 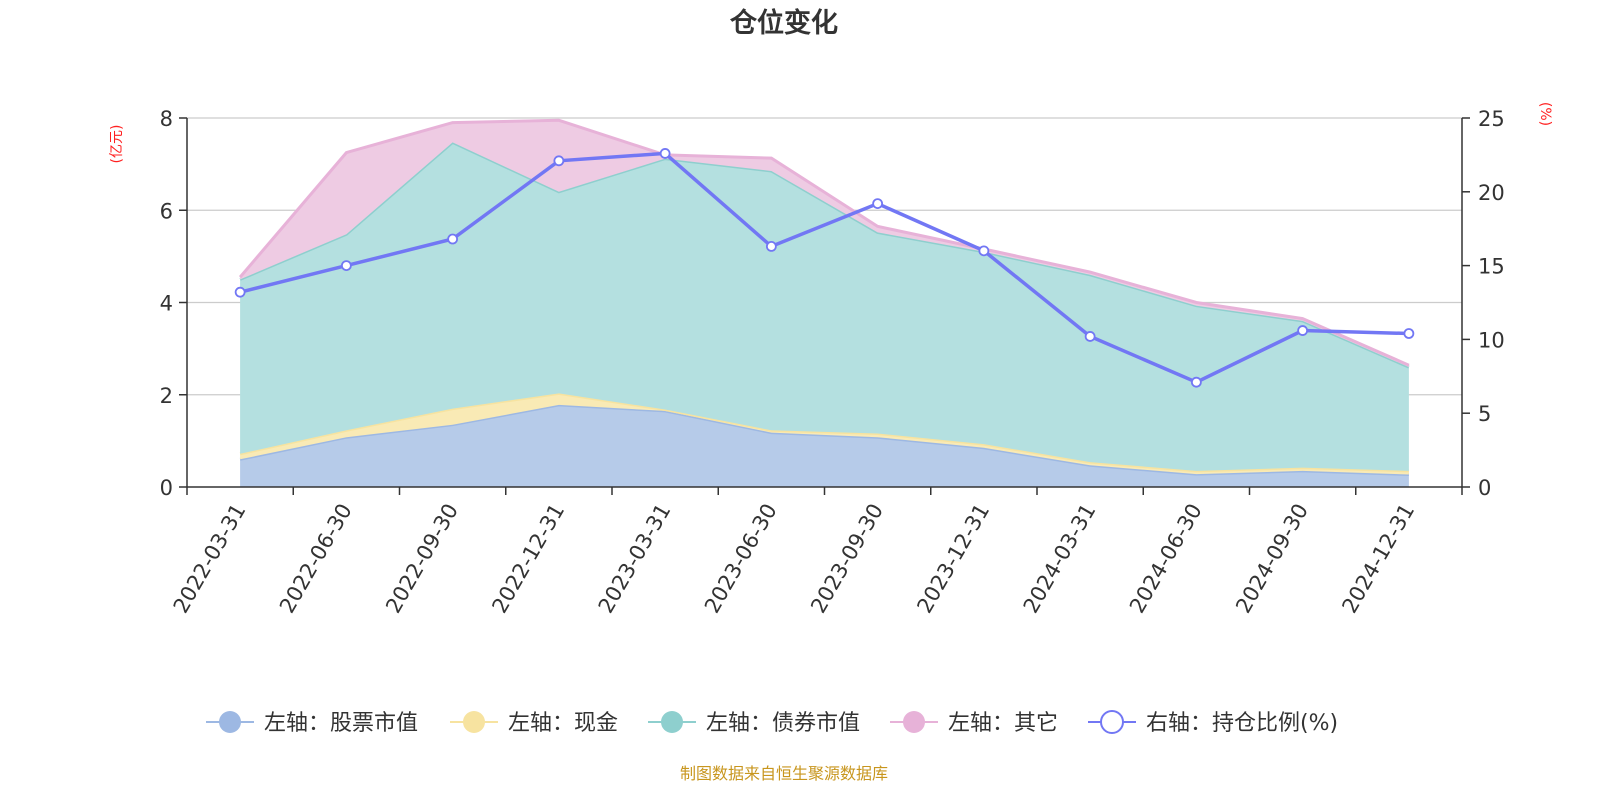 I want to click on x-tick-label: 2024-06-30, so click(x=1166, y=559).